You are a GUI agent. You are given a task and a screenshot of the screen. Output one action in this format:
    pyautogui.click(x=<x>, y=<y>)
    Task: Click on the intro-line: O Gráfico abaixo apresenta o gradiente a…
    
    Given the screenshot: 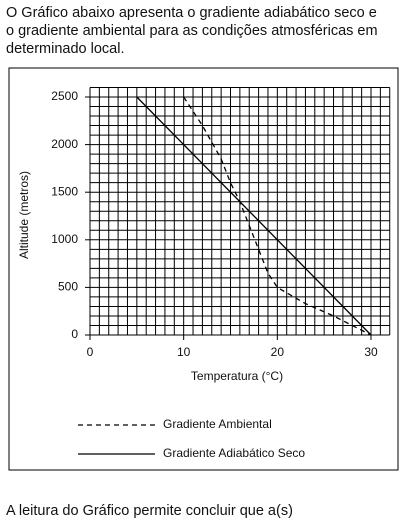 What is the action you would take?
    pyautogui.click(x=191, y=13)
    